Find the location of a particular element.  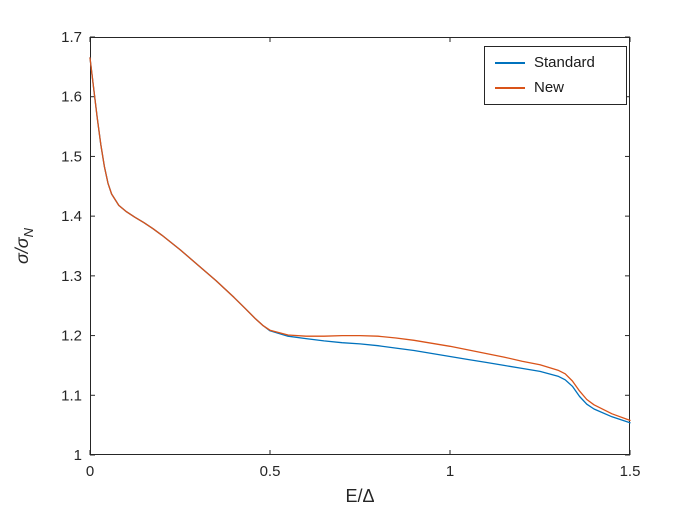

x-tick-label: 1 is located at coordinates (450, 471).